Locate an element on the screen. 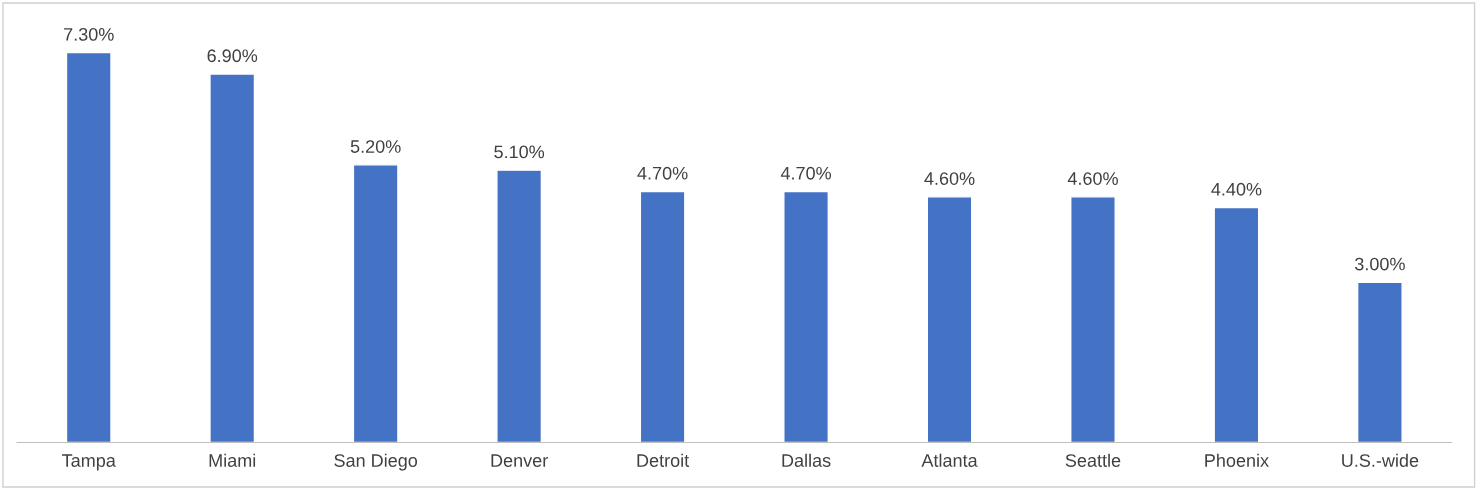 This screenshot has height=489, width=1479. x-tick-label: Detroit is located at coordinates (663, 460).